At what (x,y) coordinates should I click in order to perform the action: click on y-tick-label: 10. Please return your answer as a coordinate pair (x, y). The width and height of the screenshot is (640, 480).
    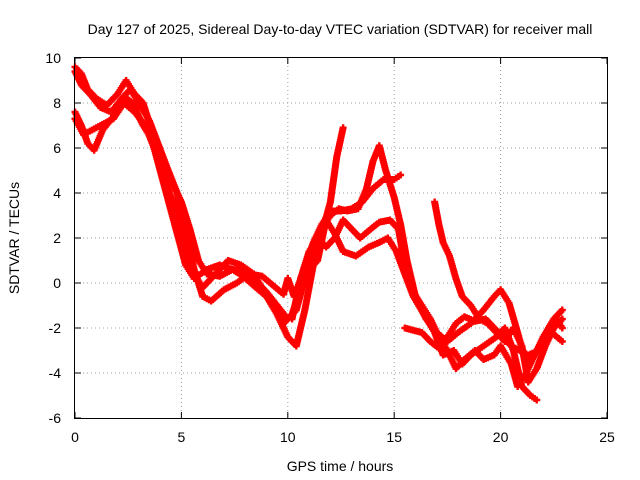
    Looking at the image, I should click on (53, 58).